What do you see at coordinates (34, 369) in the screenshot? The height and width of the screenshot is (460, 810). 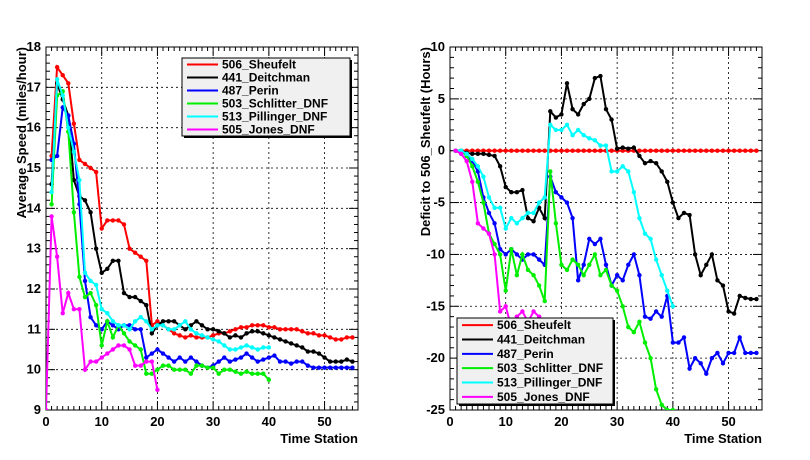 I see `speed-y-tick-label: 10` at bounding box center [34, 369].